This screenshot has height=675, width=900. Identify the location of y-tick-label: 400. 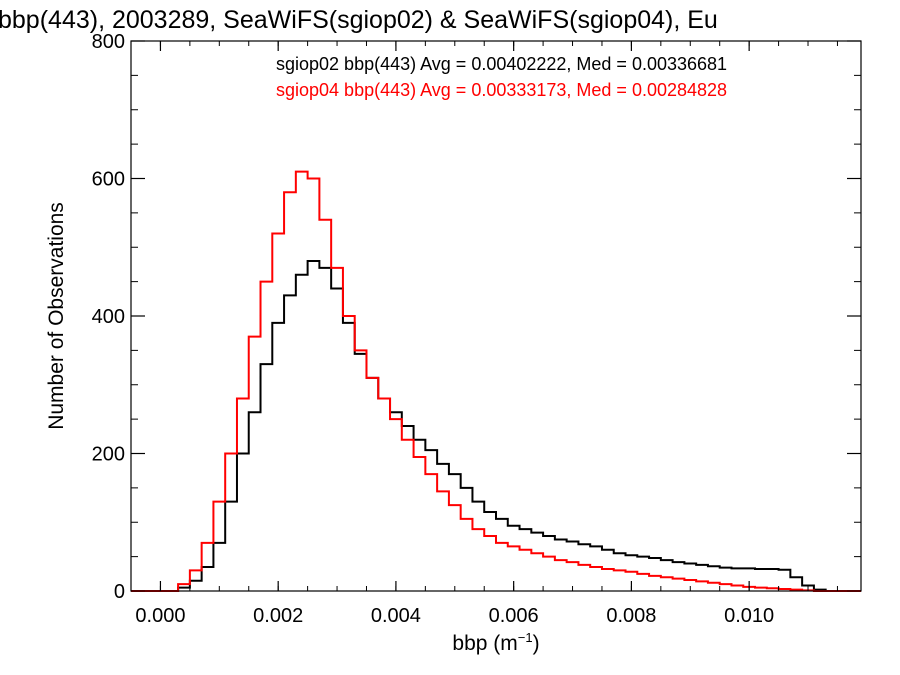
(108, 317).